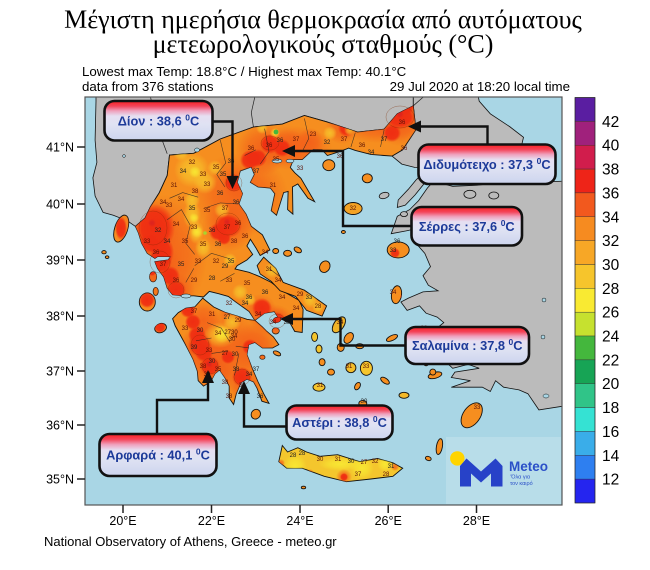 The image size is (650, 570). What do you see at coordinates (486, 164) in the screenshot?
I see `svg-text: Διδυμότειχο : 37,3 0C` at bounding box center [486, 164].